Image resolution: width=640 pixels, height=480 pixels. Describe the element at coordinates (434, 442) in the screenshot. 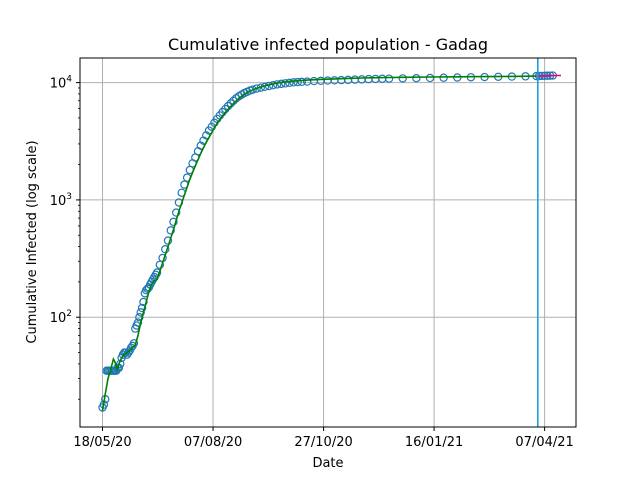

I see `x-tick-label: 16/01/21` at that location.